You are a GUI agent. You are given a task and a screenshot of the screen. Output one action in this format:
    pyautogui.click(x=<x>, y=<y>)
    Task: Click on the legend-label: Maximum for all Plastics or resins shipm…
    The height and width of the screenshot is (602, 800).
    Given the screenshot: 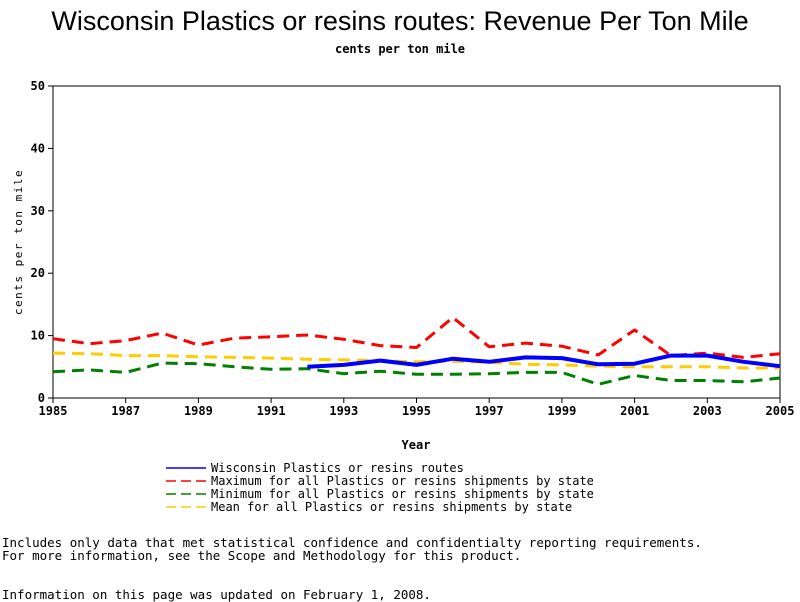 What is the action you would take?
    pyautogui.click(x=402, y=481)
    